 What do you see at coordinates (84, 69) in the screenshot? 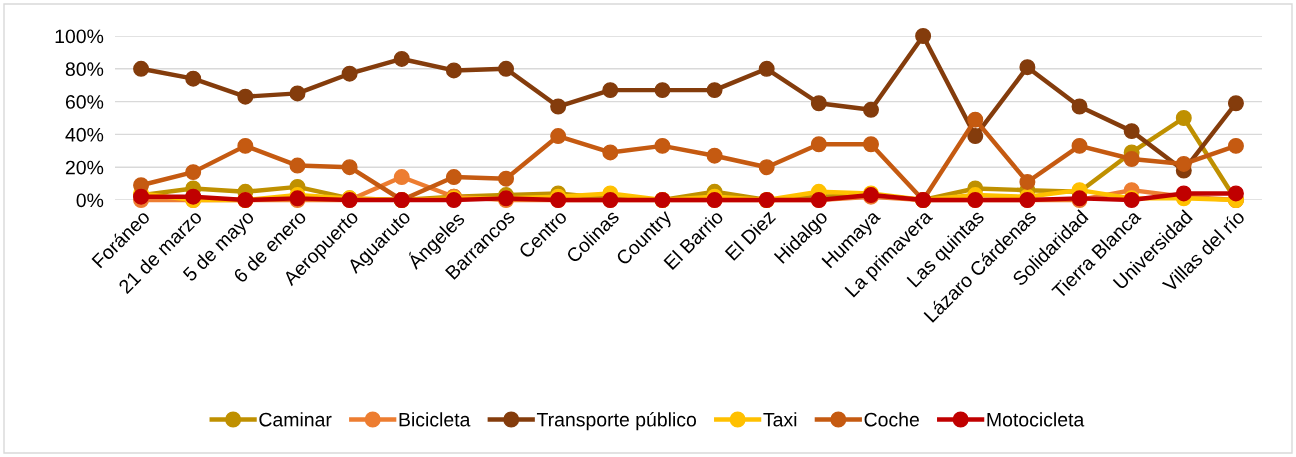
I see `y-tick-label: 80%` at bounding box center [84, 69].